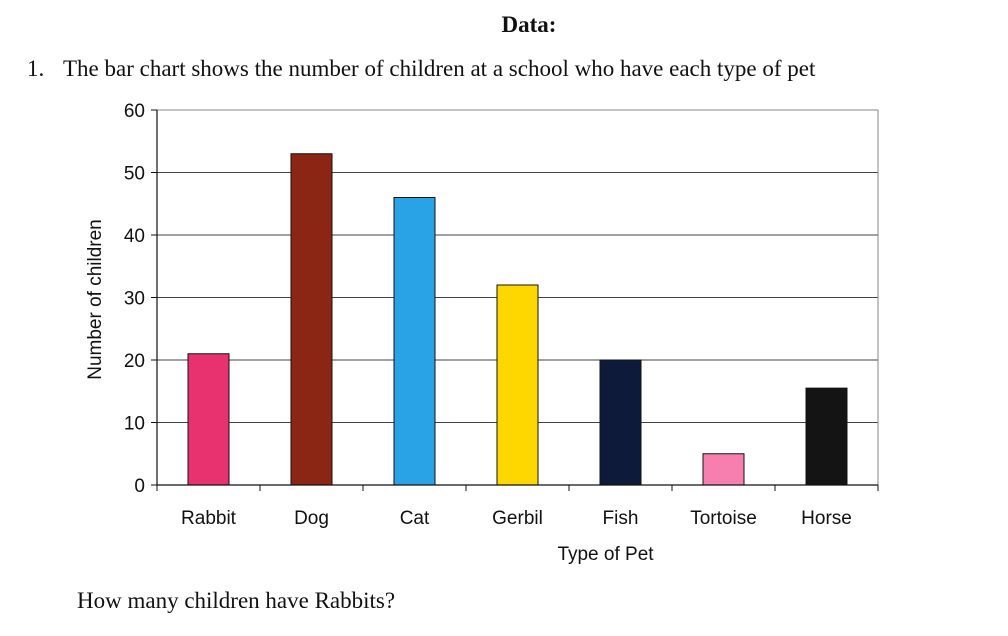 The image size is (1008, 636). I want to click on y-tick-label-50: 50, so click(134, 174).